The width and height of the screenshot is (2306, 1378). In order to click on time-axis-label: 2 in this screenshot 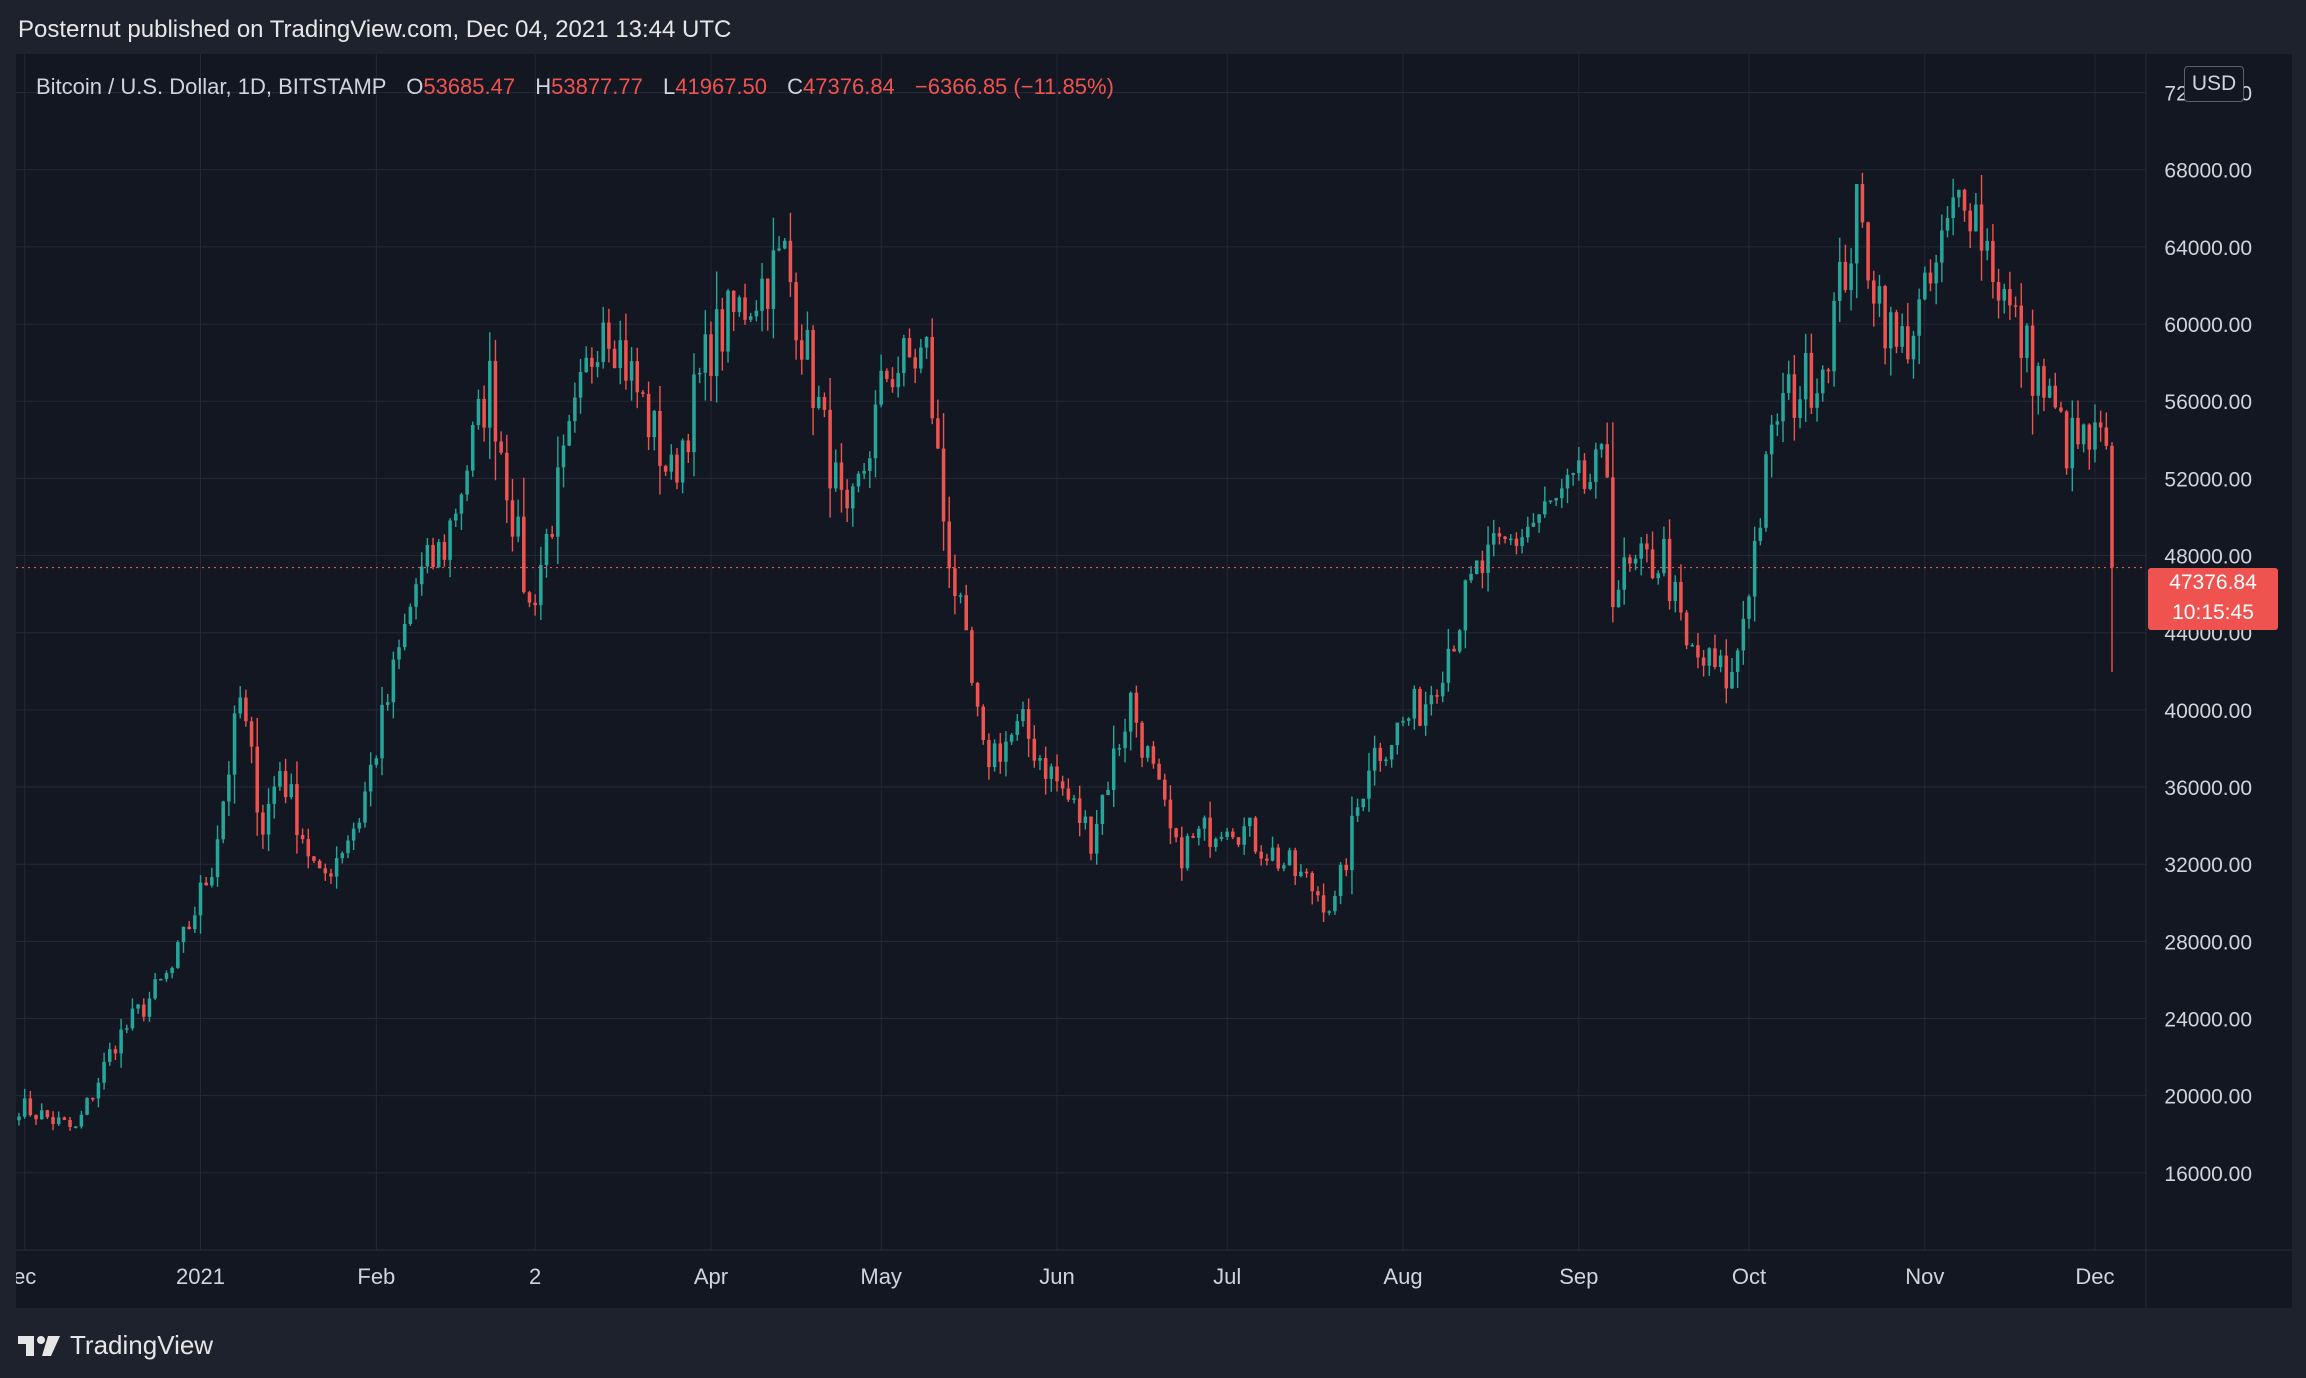, I will do `click(535, 1276)`.